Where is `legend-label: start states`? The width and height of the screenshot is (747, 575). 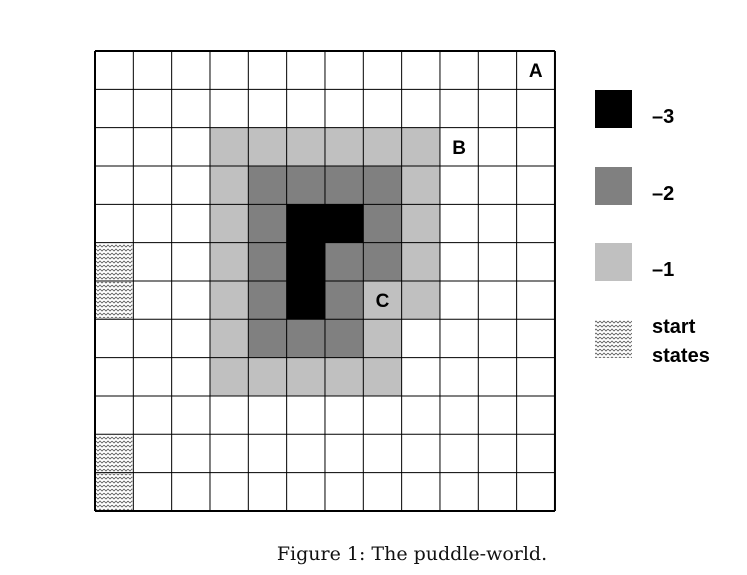 legend-label: start states is located at coordinates (681, 341).